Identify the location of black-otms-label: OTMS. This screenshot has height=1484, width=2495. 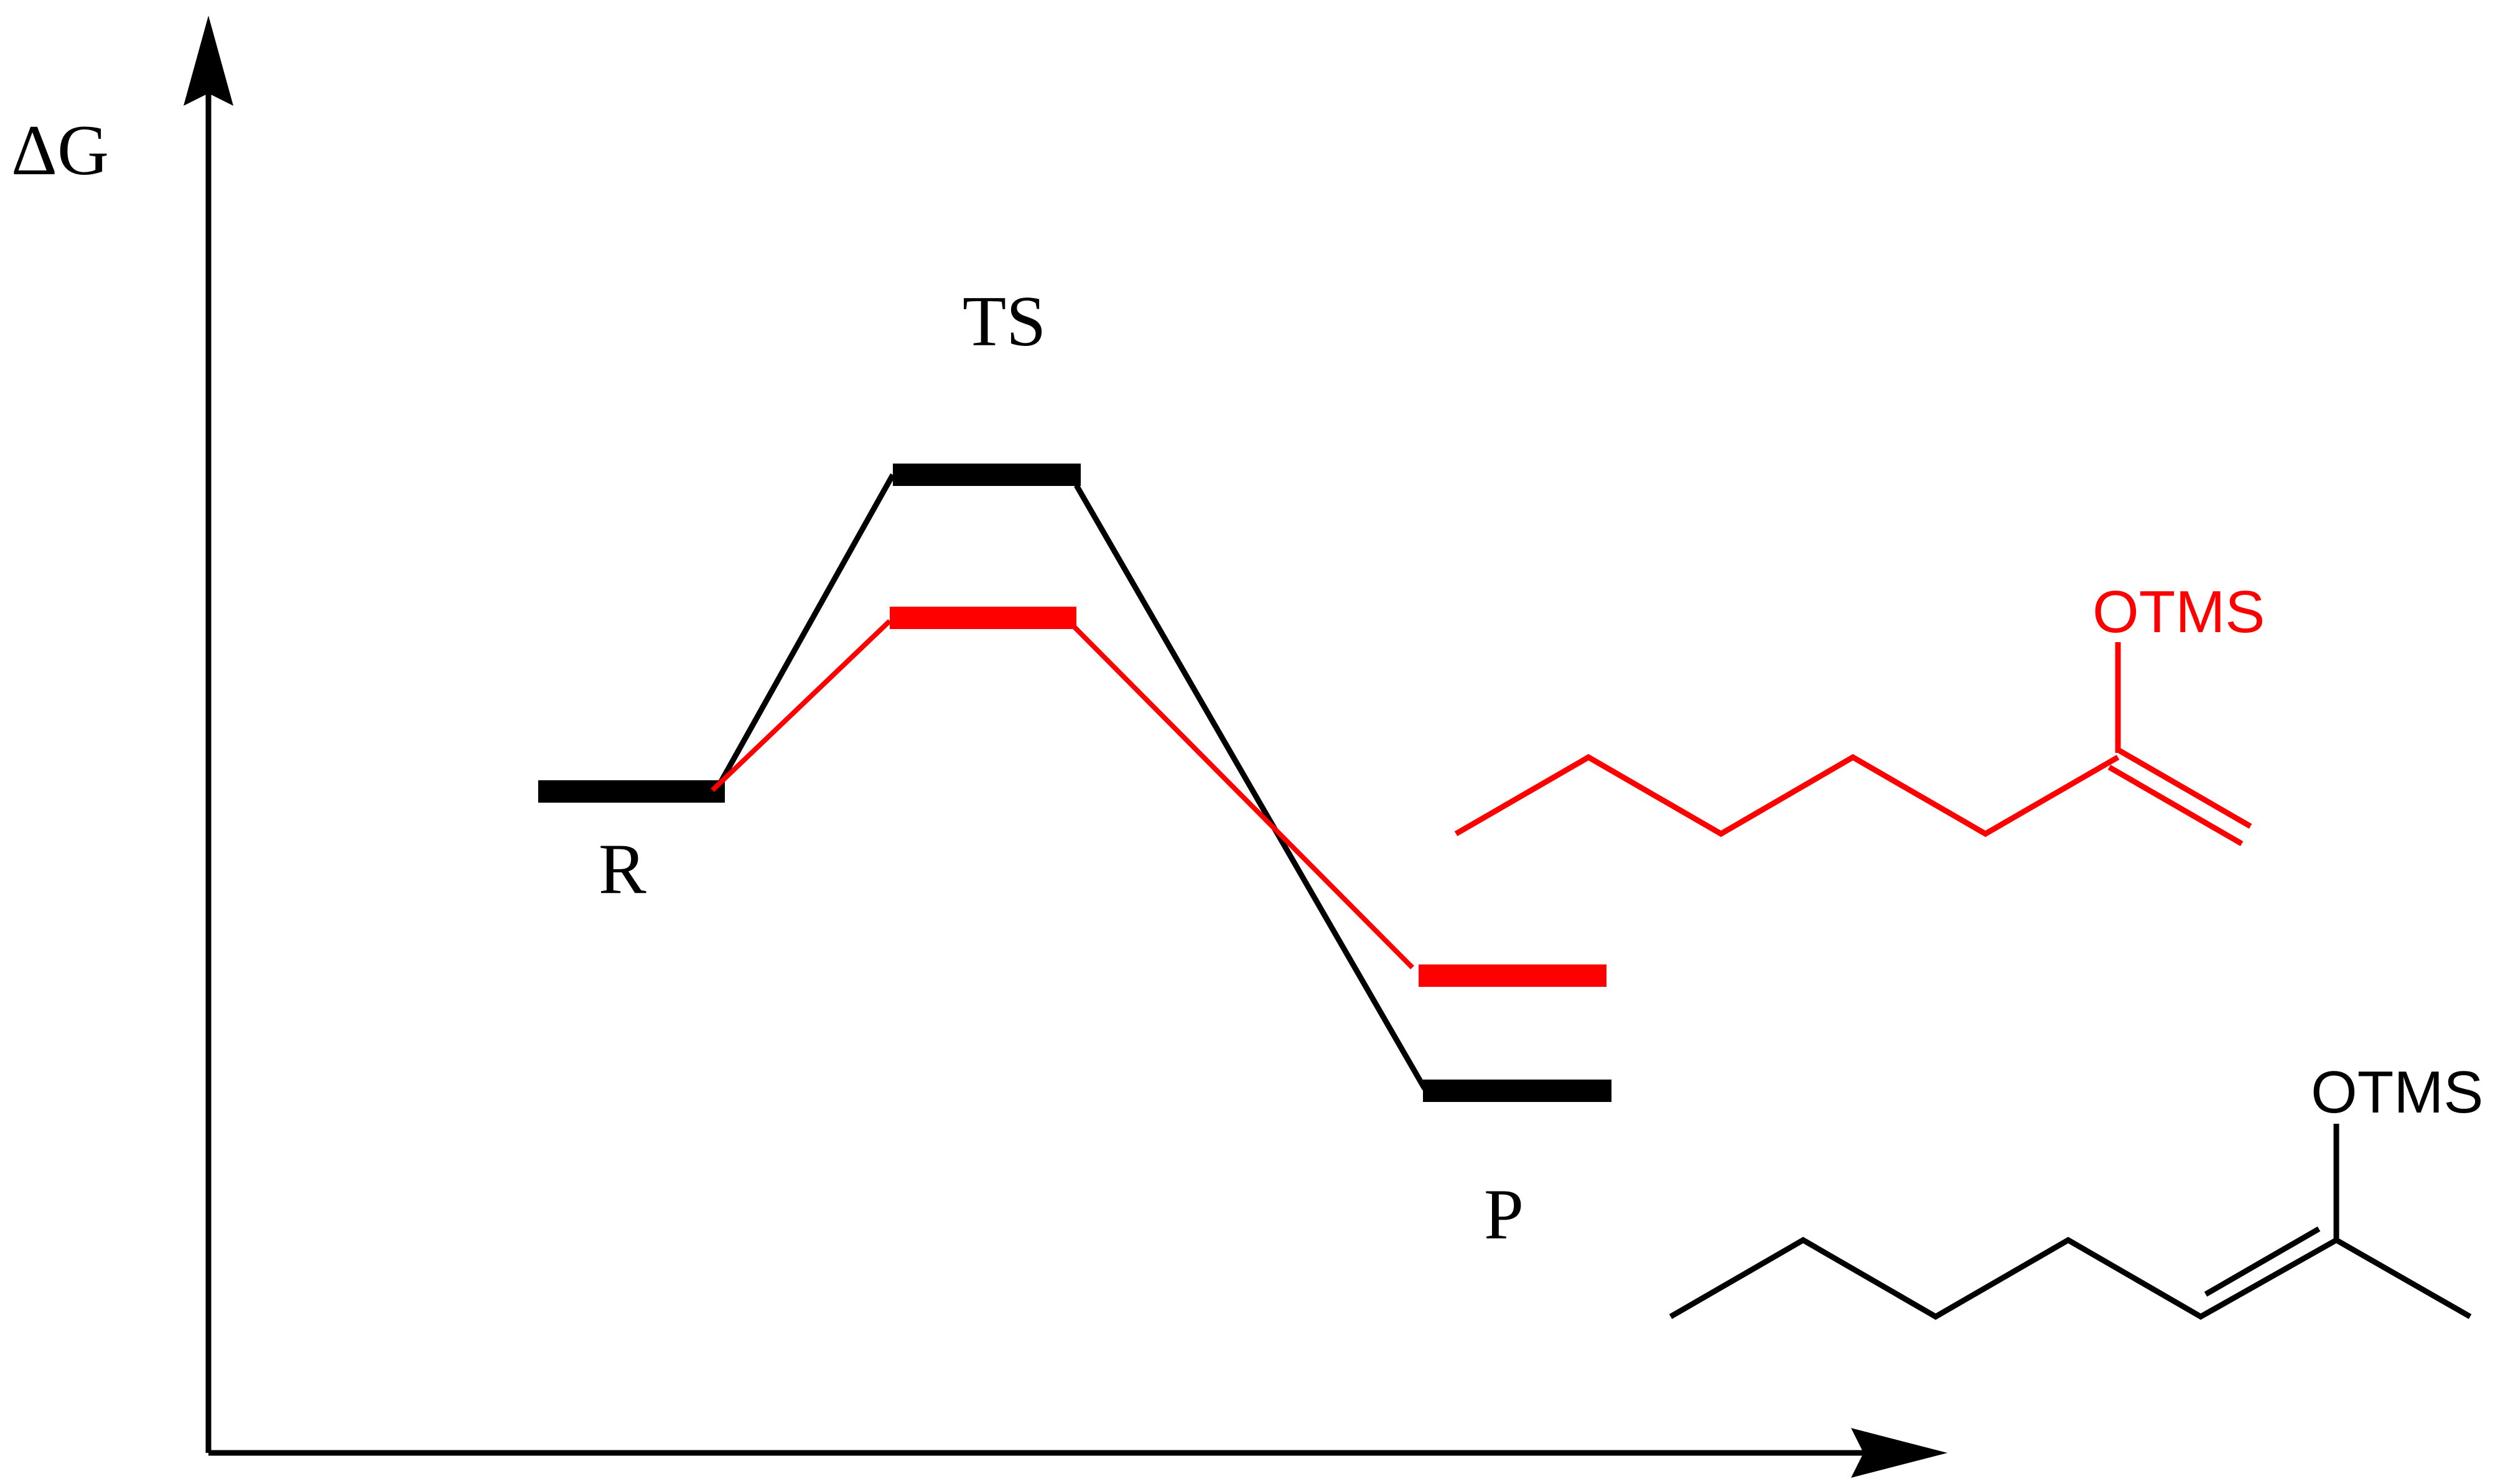
(2397, 1092).